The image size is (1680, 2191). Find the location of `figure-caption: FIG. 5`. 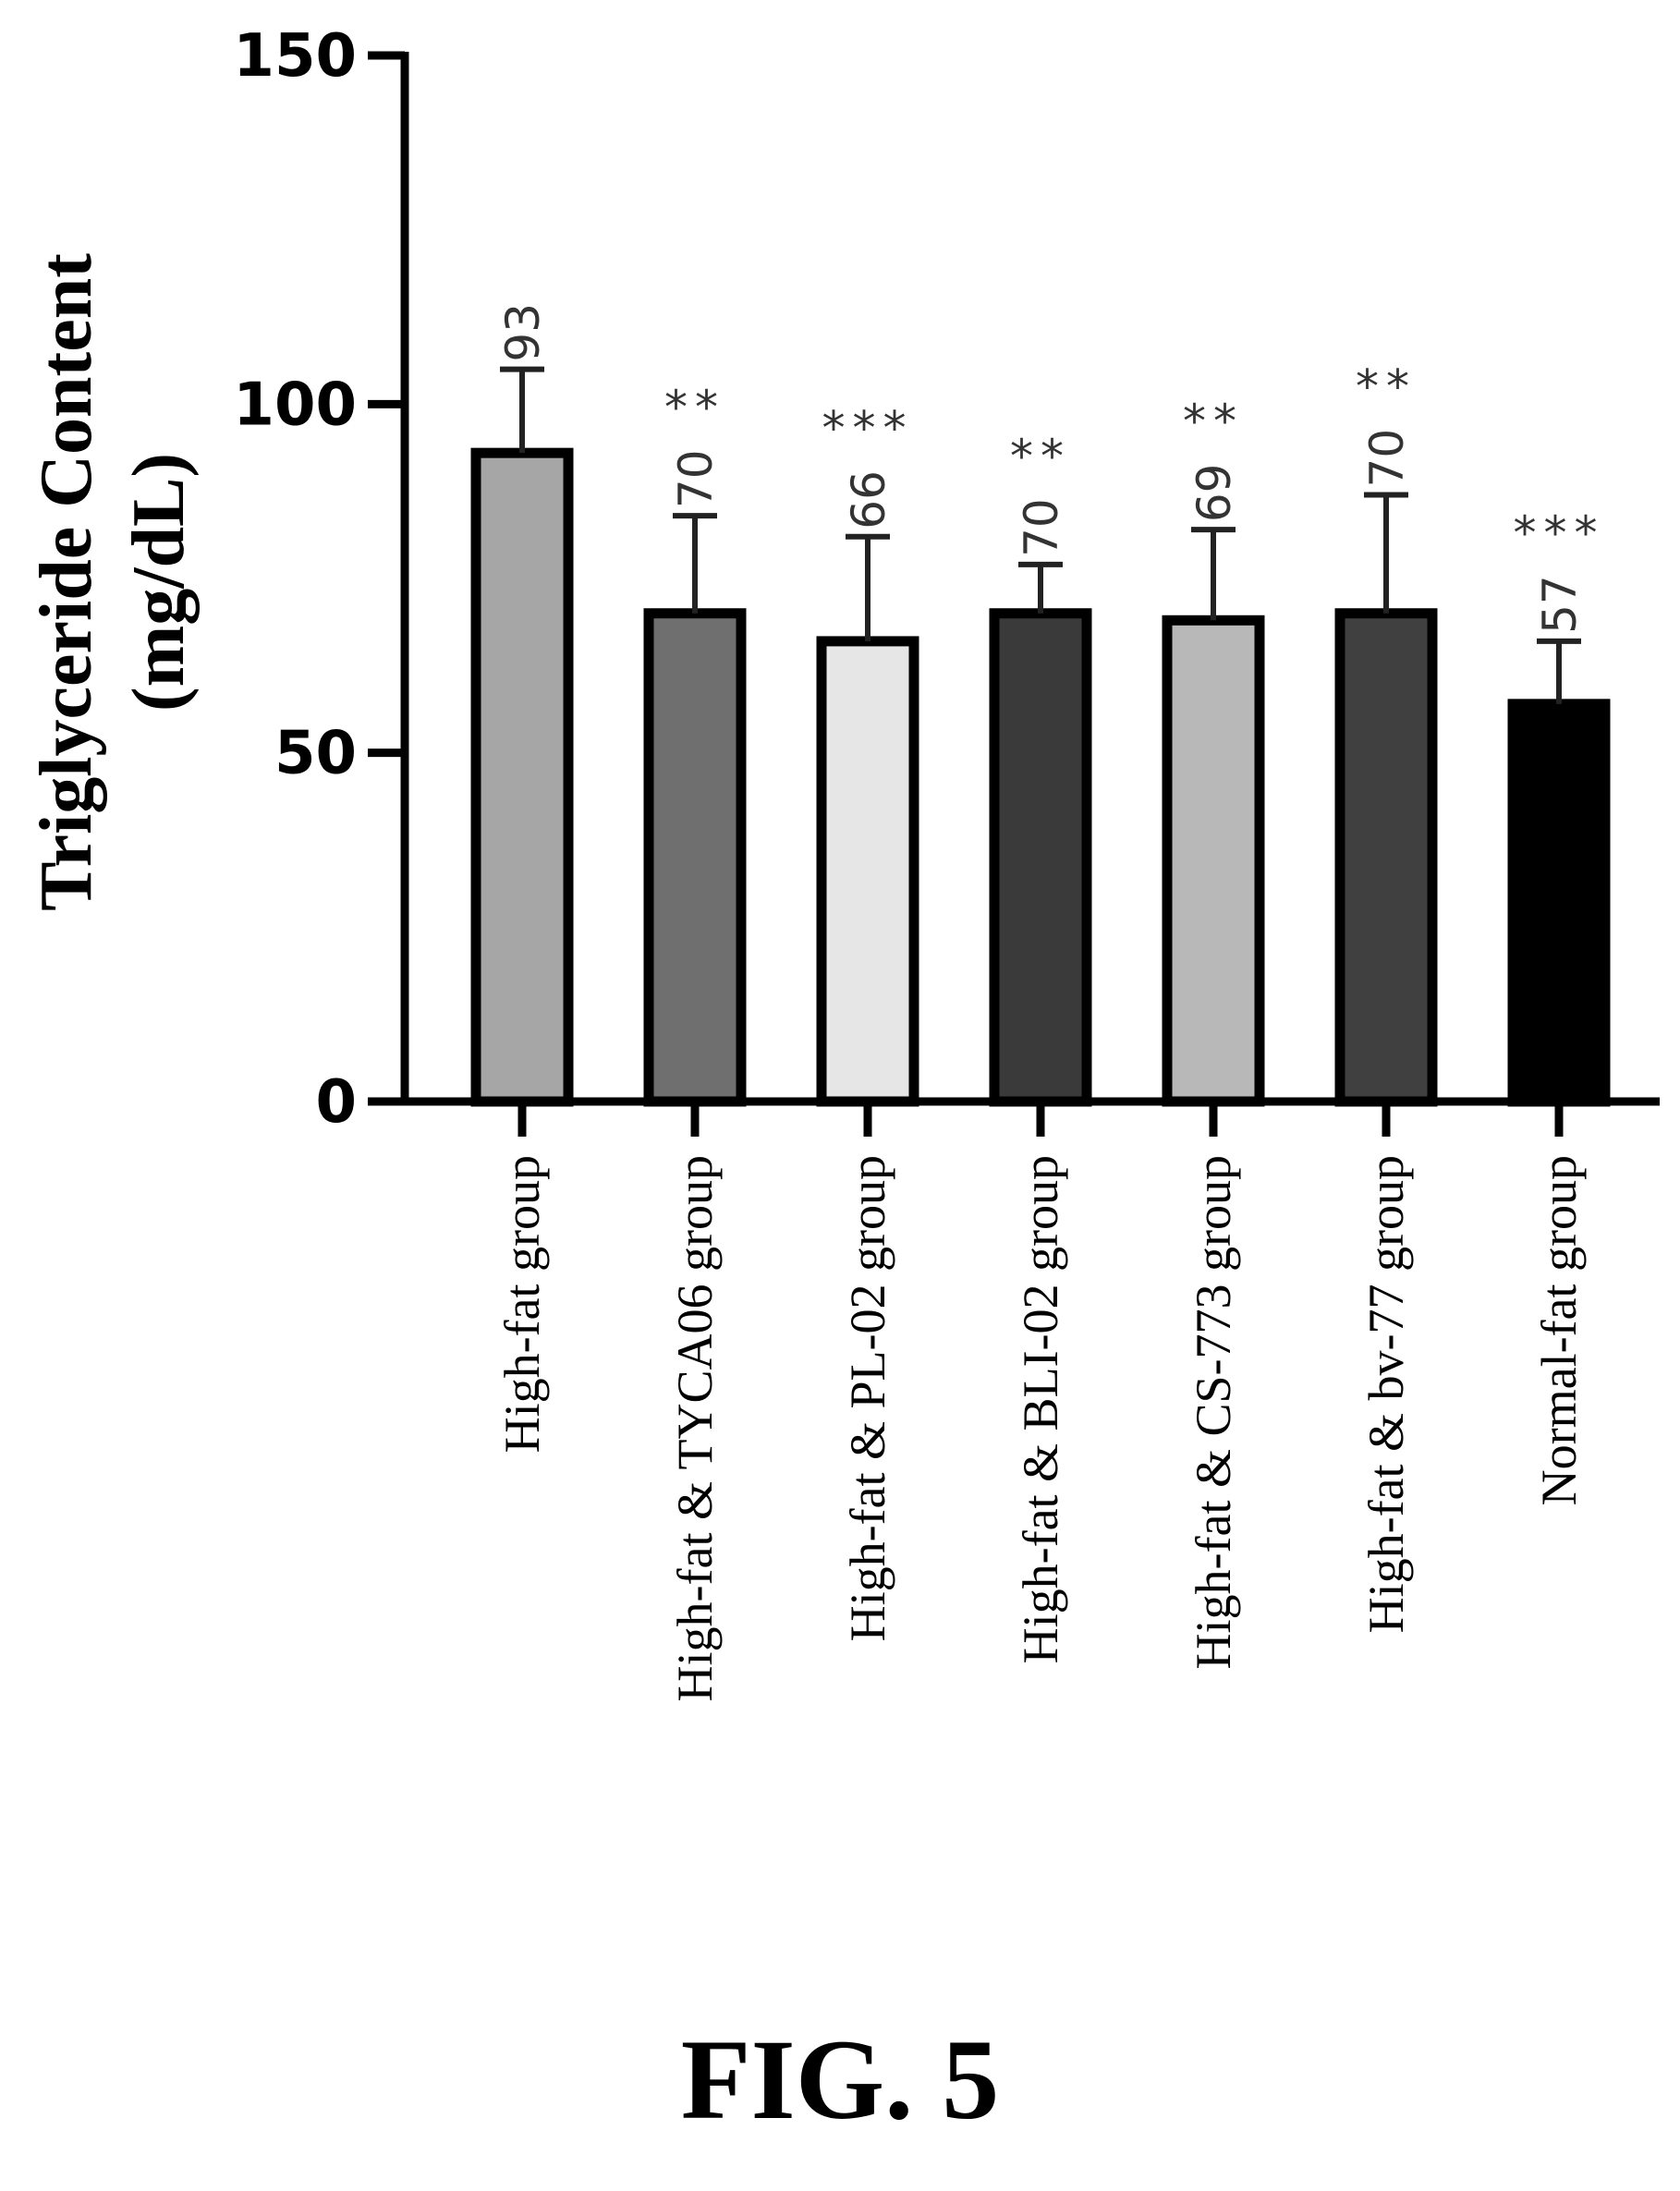

figure-caption: FIG. 5 is located at coordinates (840, 2079).